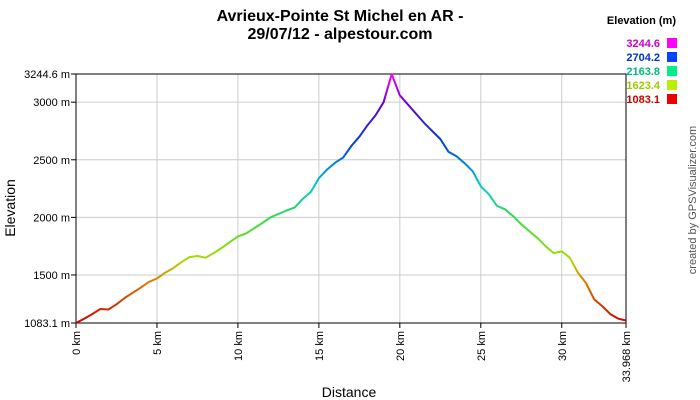  What do you see at coordinates (51, 276) in the screenshot?
I see `y-tick-label: 1500 m` at bounding box center [51, 276].